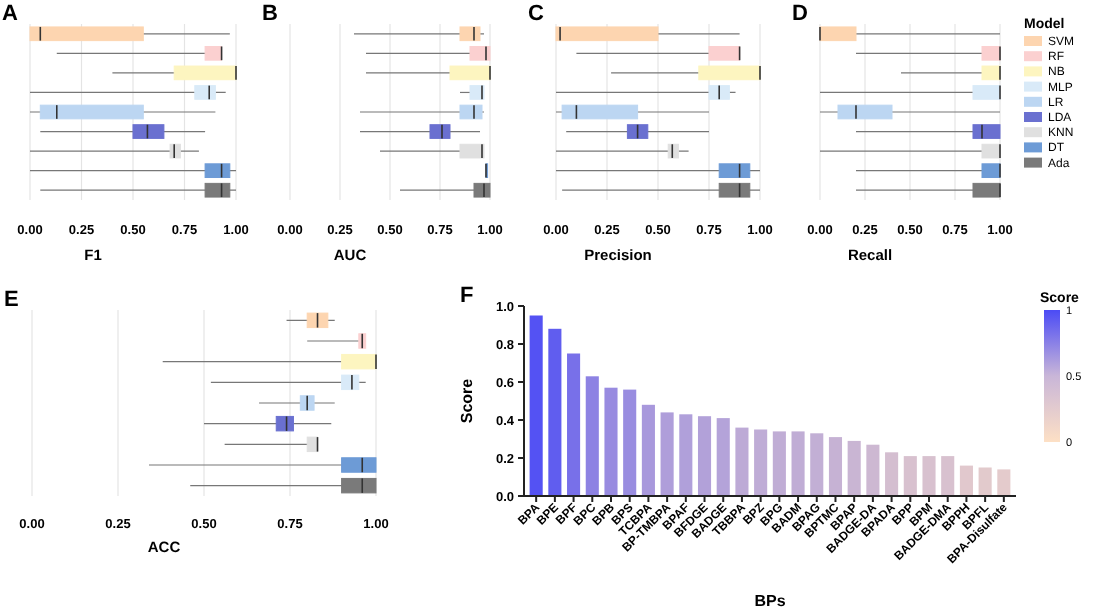 The width and height of the screenshot is (1100, 612). What do you see at coordinates (467, 400) in the screenshot?
I see `y-axis-title: Score` at bounding box center [467, 400].